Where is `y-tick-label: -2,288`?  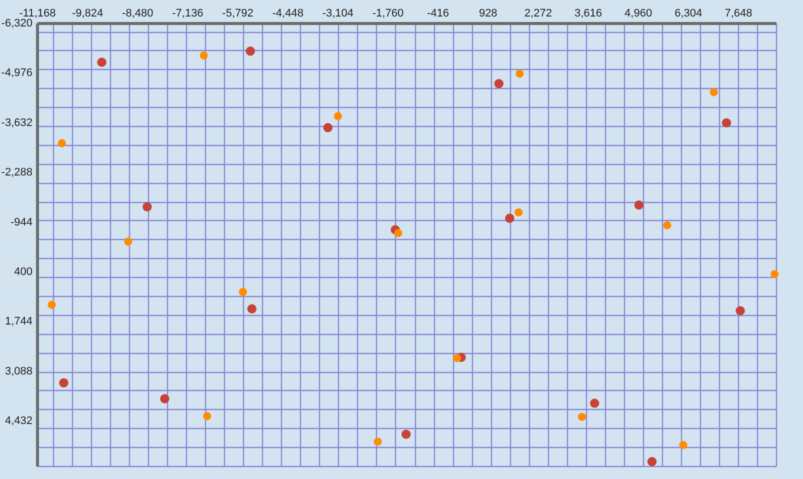 y-tick-label: -2,288 is located at coordinates (16, 172).